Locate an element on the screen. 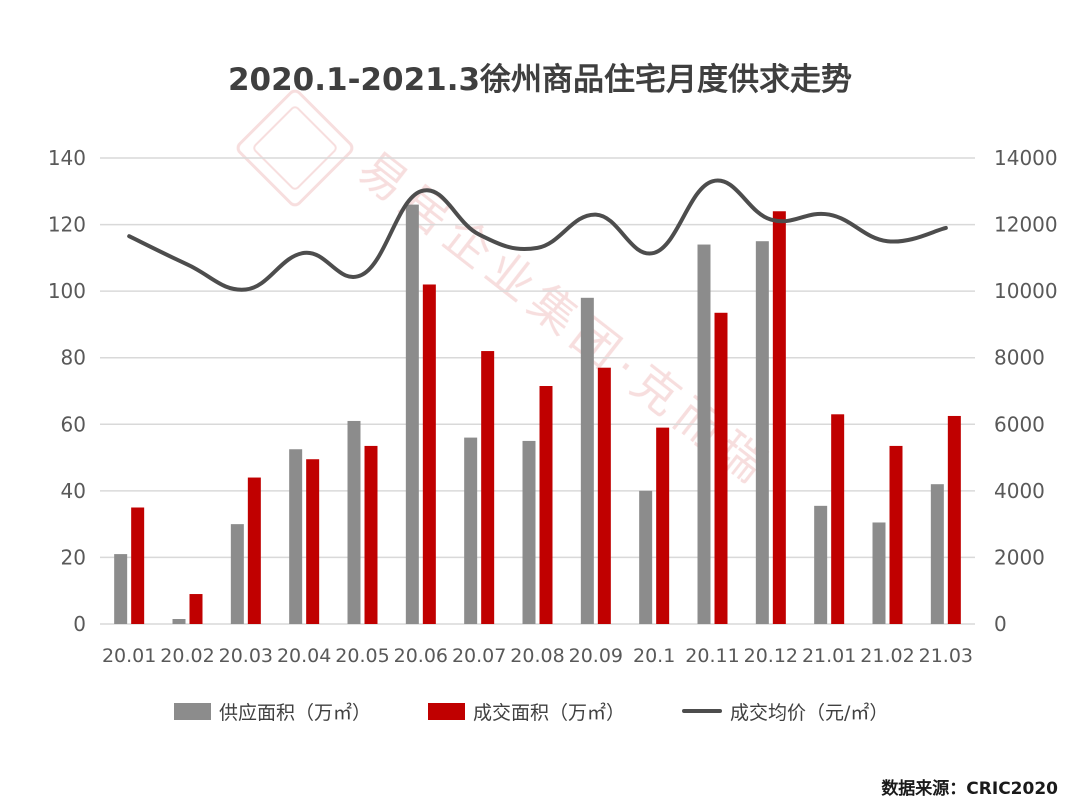  y-left-tick-label: 120 is located at coordinates (67, 225).